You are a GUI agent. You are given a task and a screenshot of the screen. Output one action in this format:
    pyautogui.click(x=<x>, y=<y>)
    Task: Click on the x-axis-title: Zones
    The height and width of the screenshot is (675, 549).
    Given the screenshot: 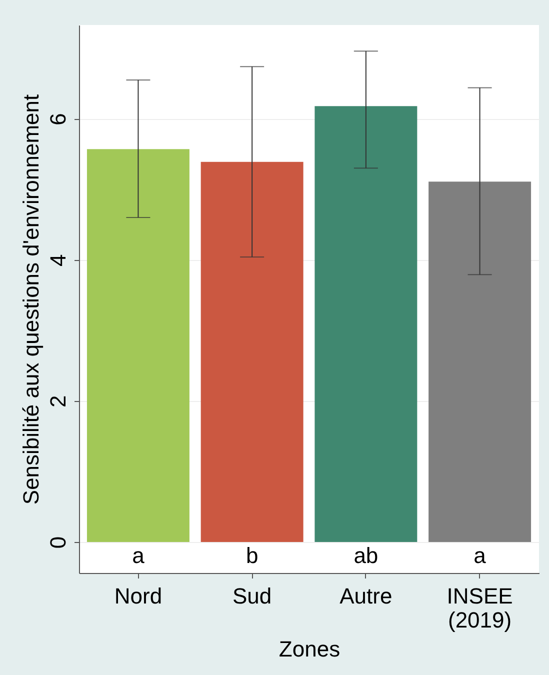 What is the action you would take?
    pyautogui.click(x=309, y=649)
    